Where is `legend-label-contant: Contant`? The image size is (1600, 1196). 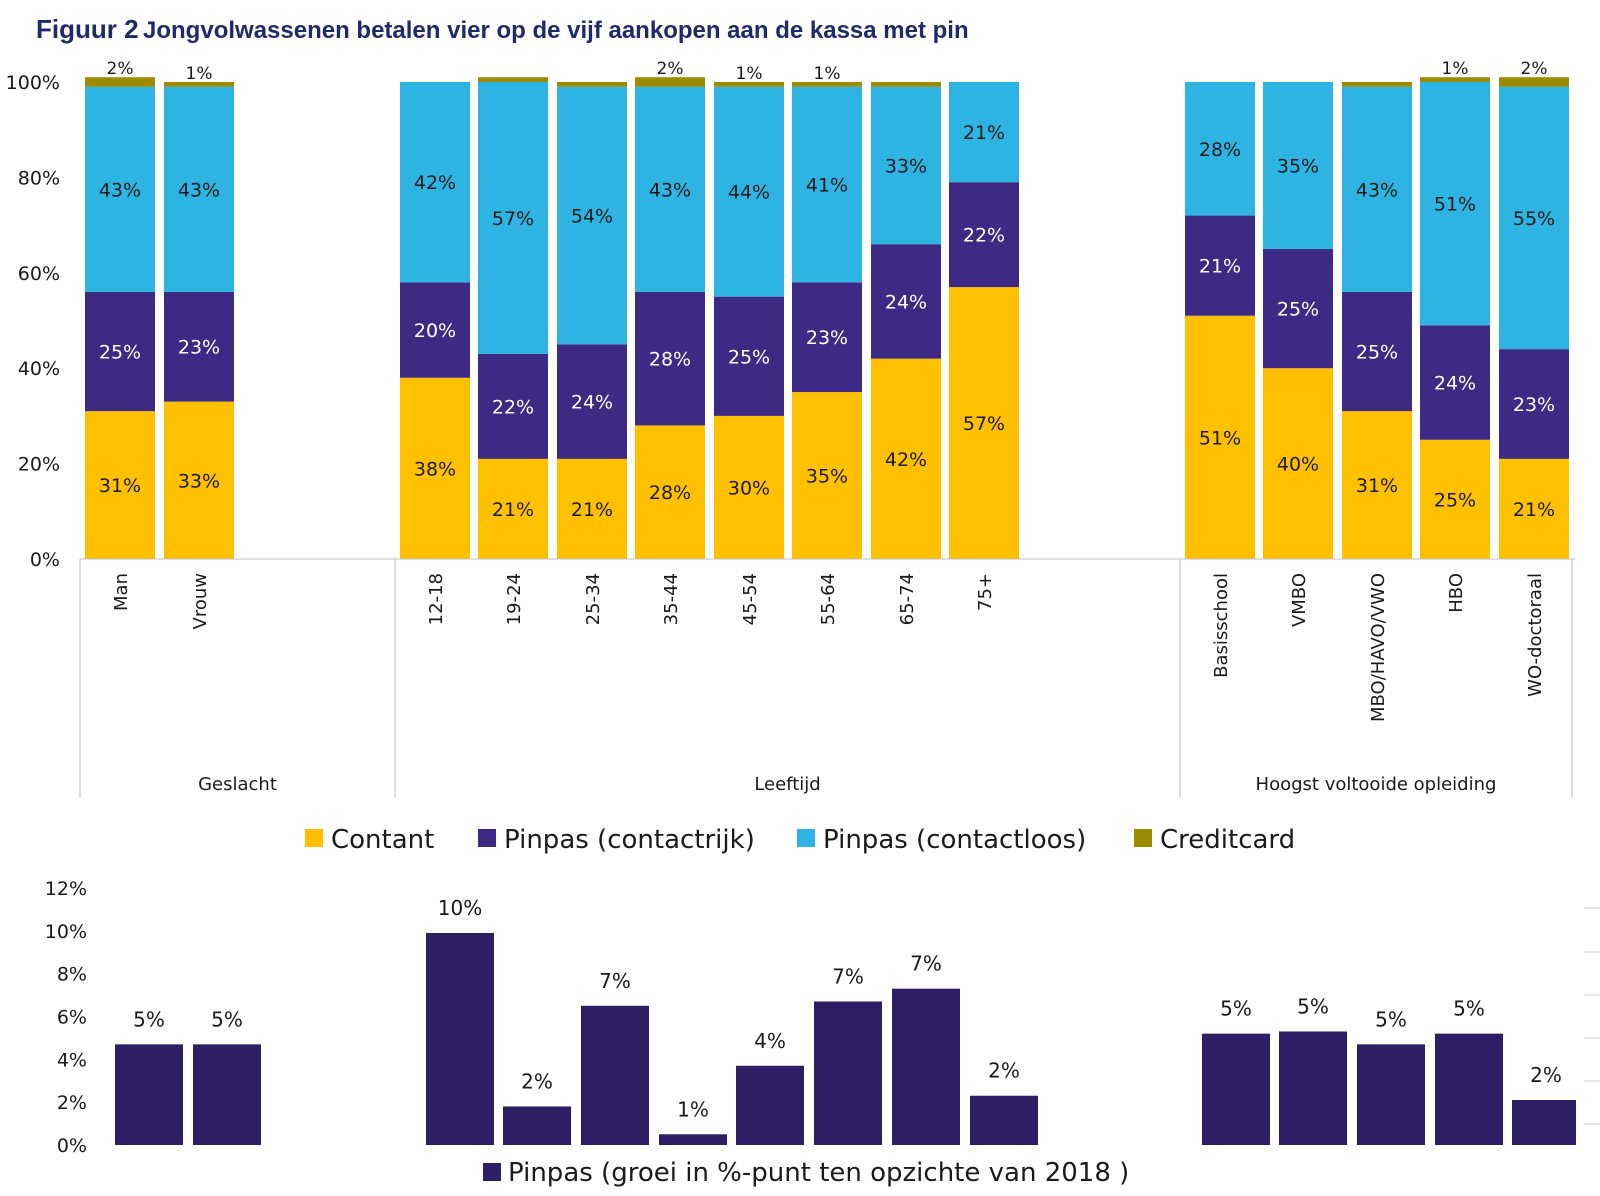 legend-label-contant: Contant is located at coordinates (382, 840).